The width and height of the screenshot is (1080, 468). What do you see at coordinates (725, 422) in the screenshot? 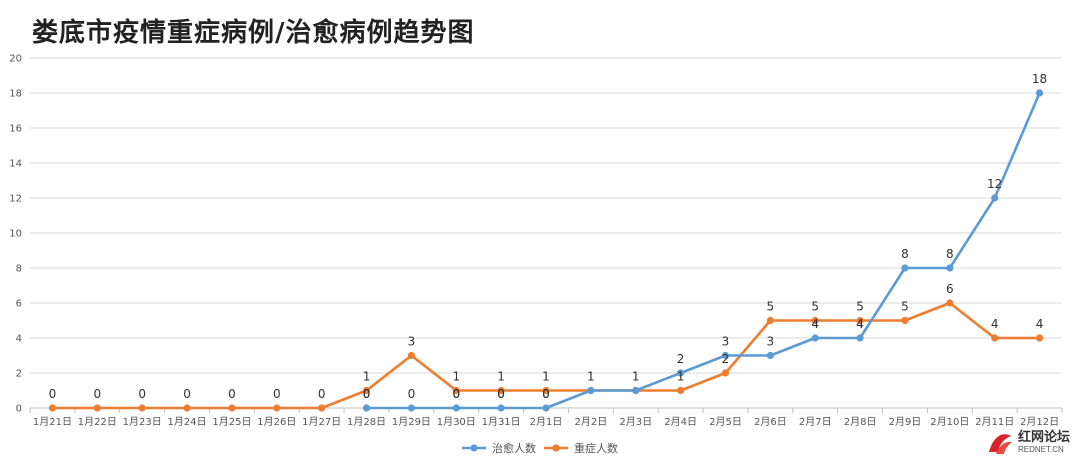
I see `x-tick-label: 2月5日` at bounding box center [725, 422].